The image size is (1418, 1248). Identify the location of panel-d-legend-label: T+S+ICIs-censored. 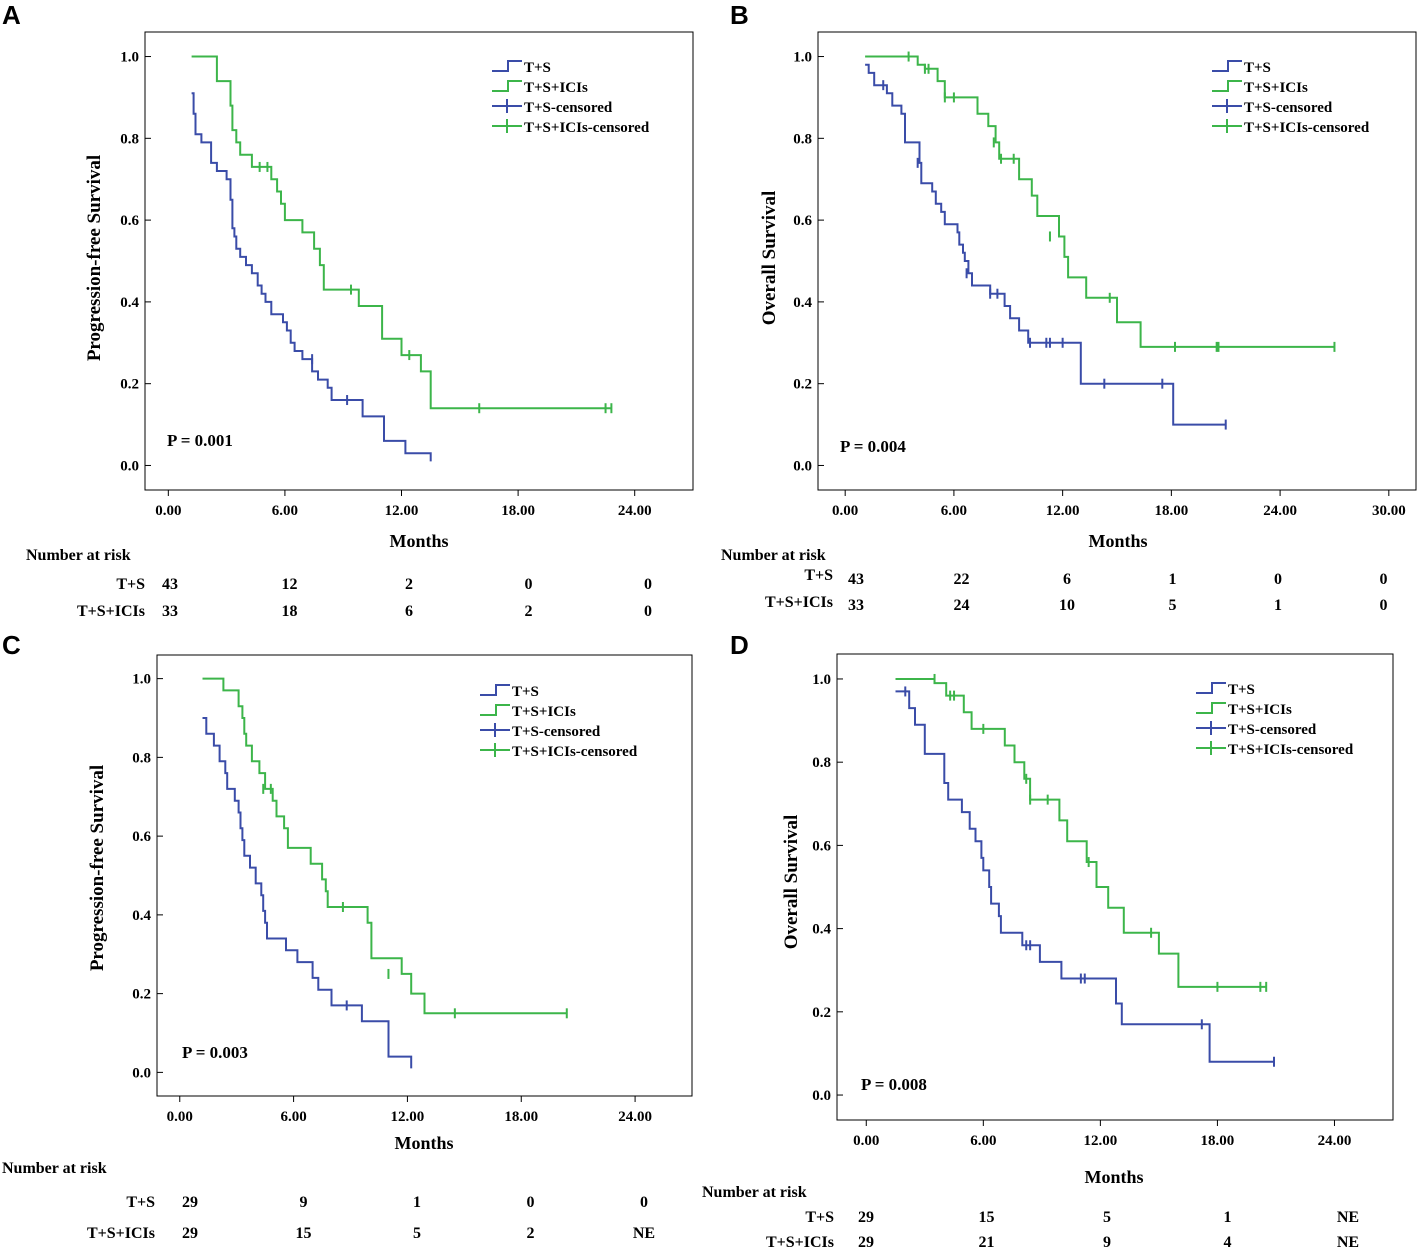
(1291, 750).